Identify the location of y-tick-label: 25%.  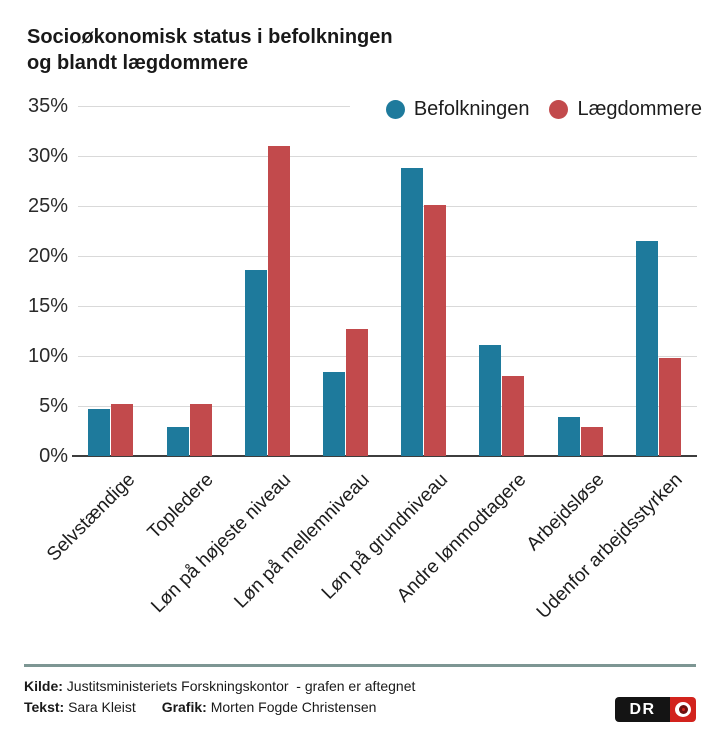
(47, 206).